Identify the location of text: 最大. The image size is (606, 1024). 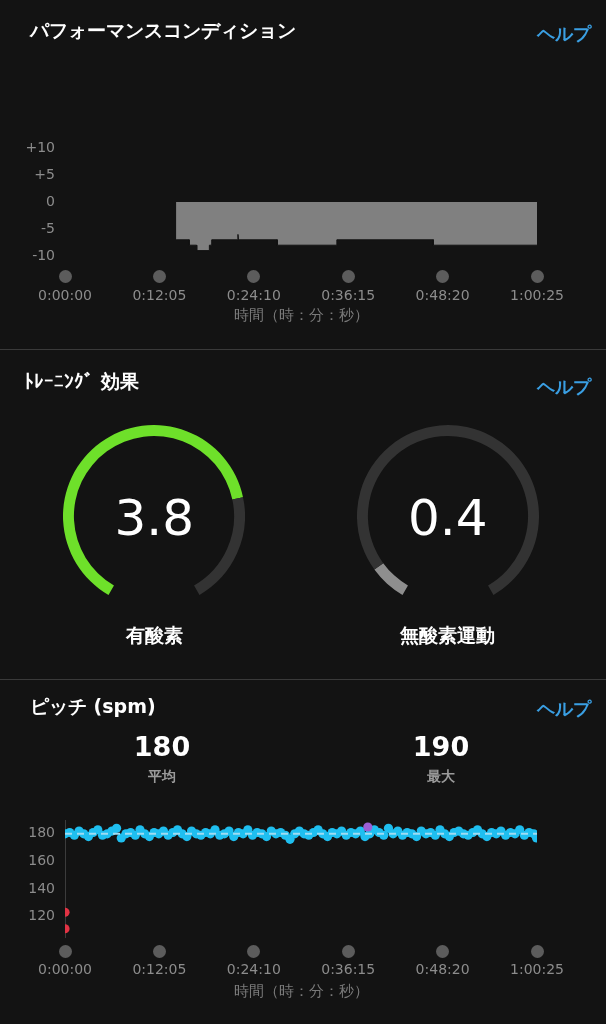
(441, 776).